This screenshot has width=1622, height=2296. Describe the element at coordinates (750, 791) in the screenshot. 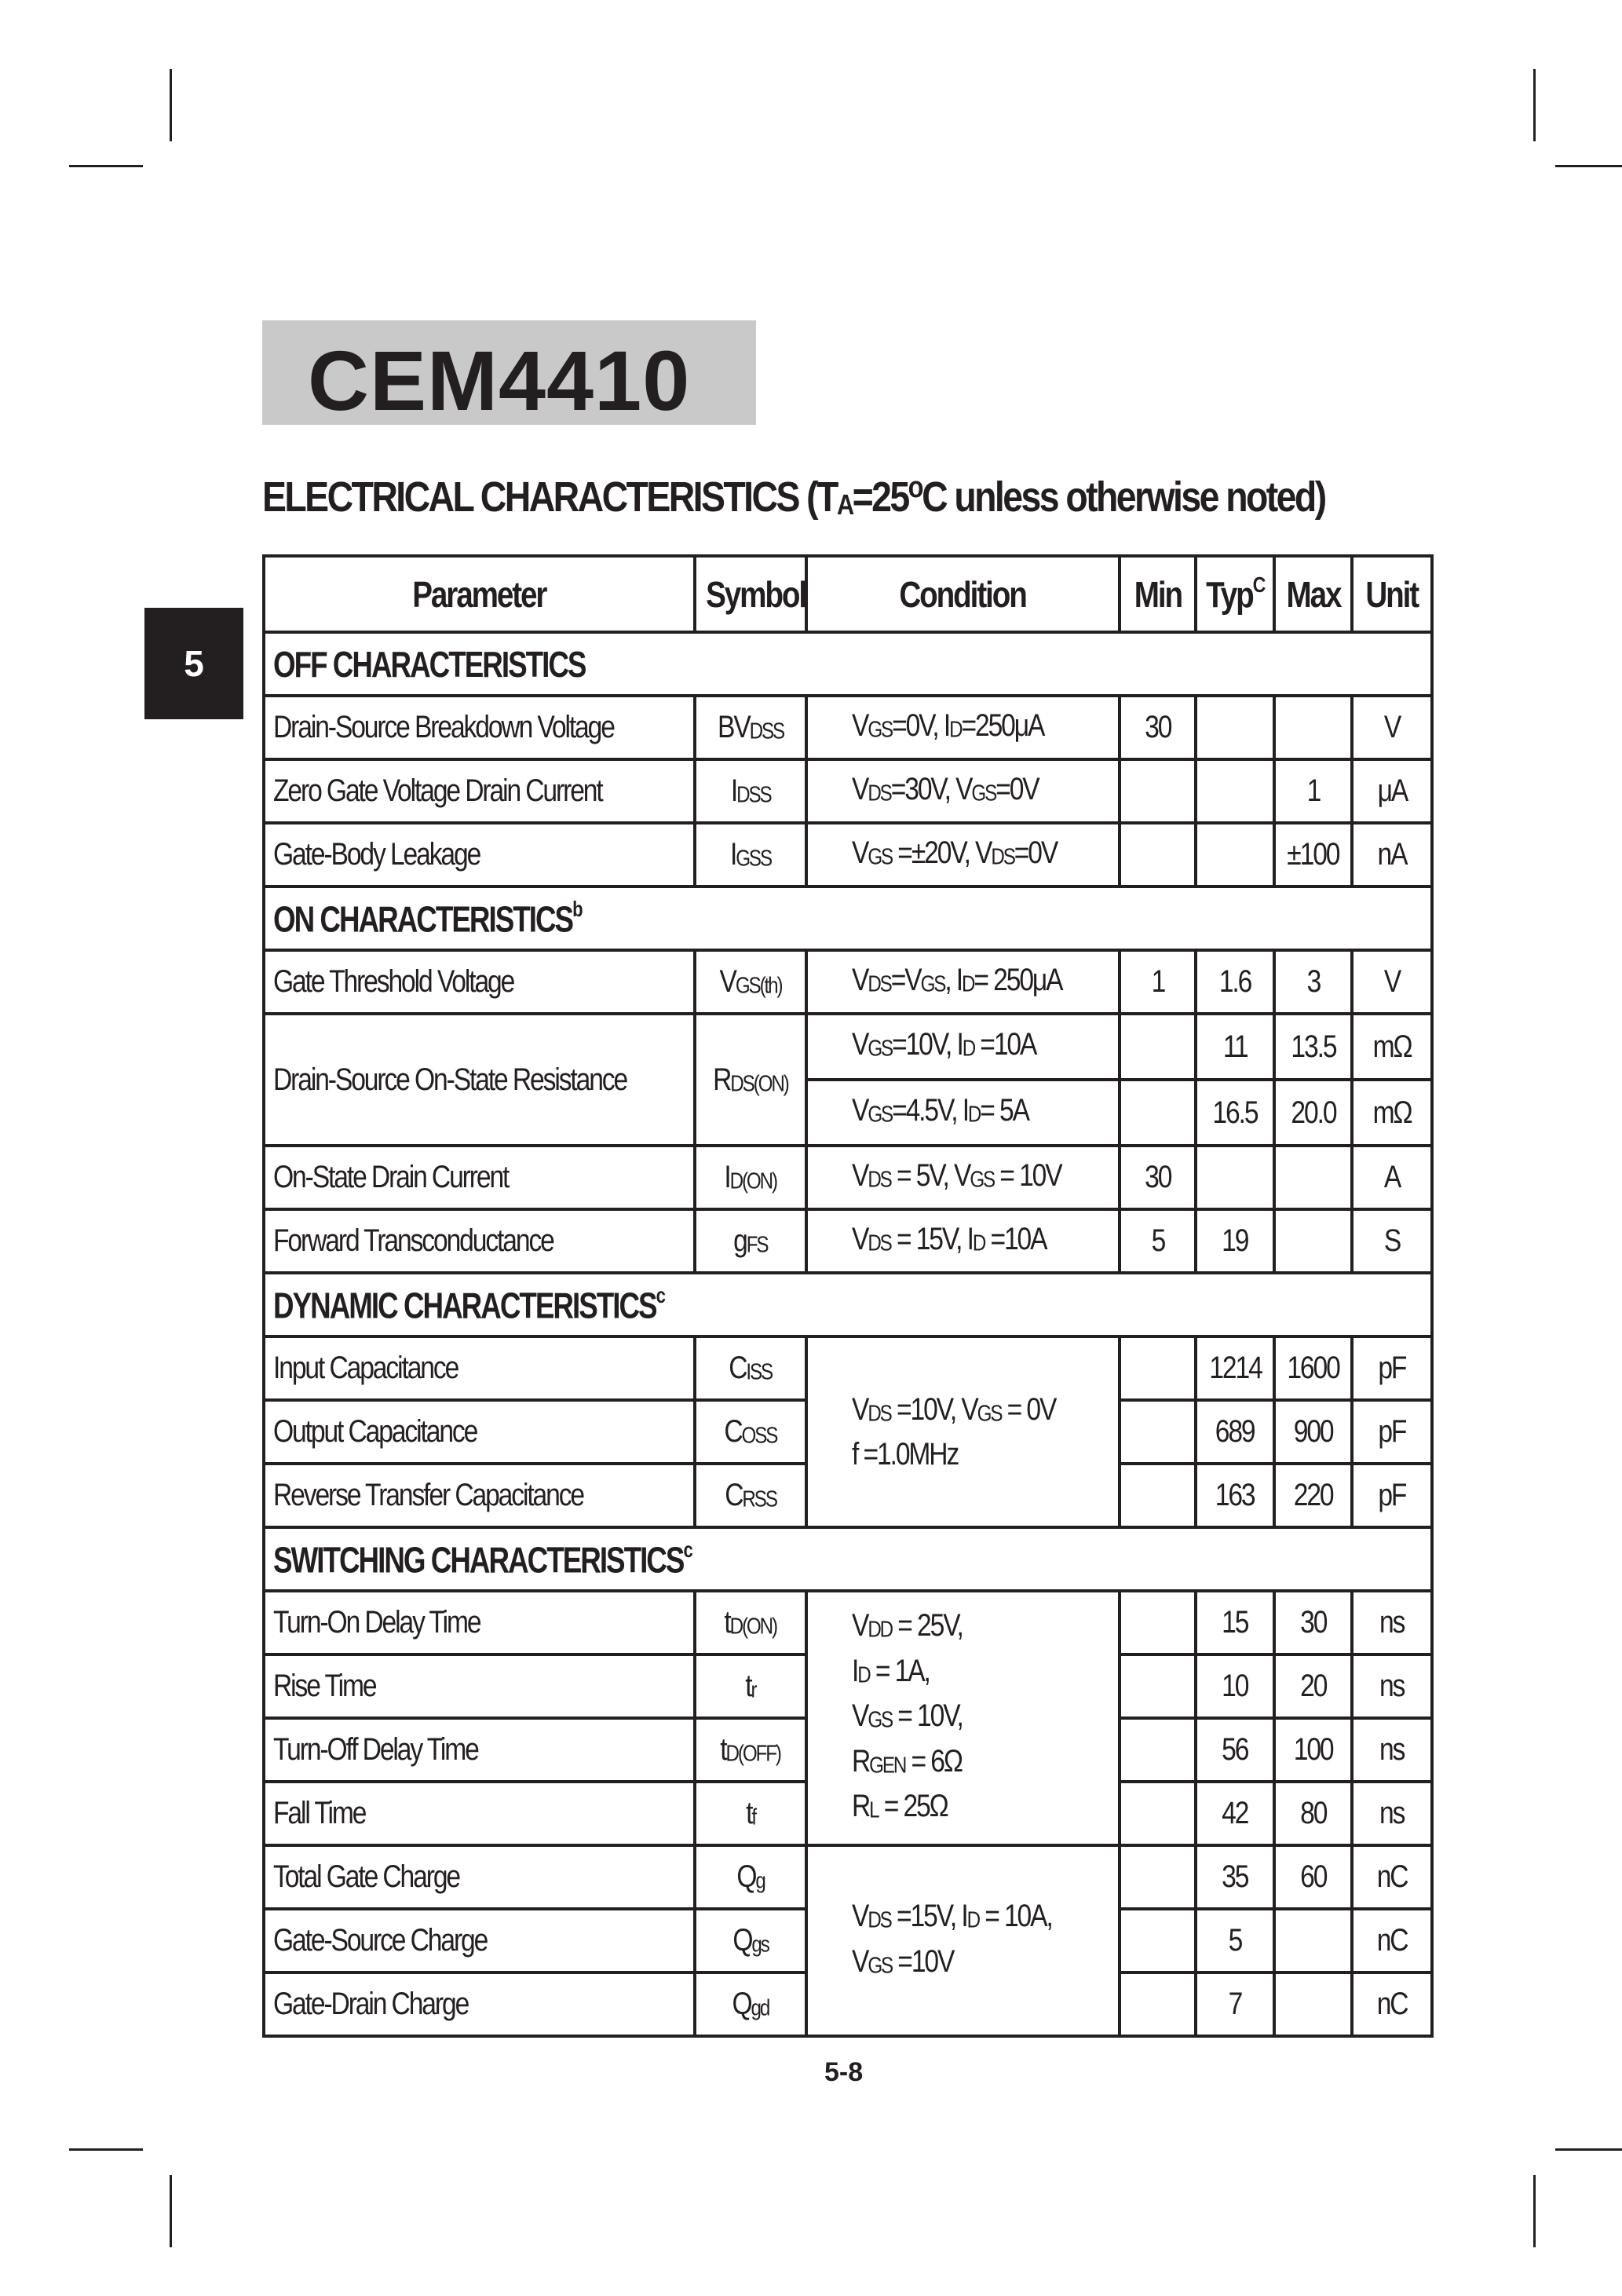

I see `symbol-cell: IDSS` at that location.